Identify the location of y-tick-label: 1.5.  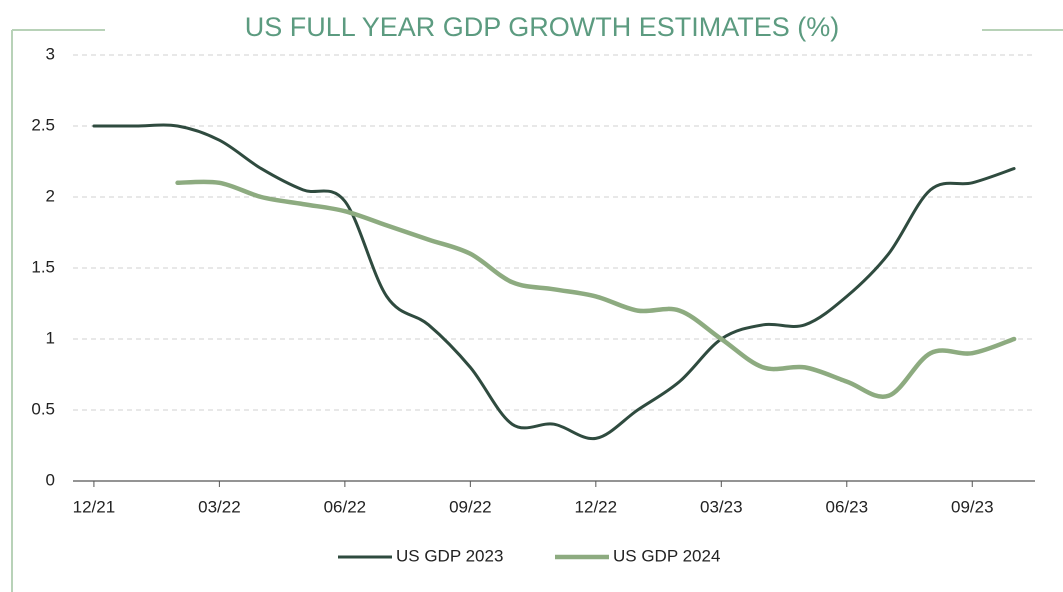
(43, 266).